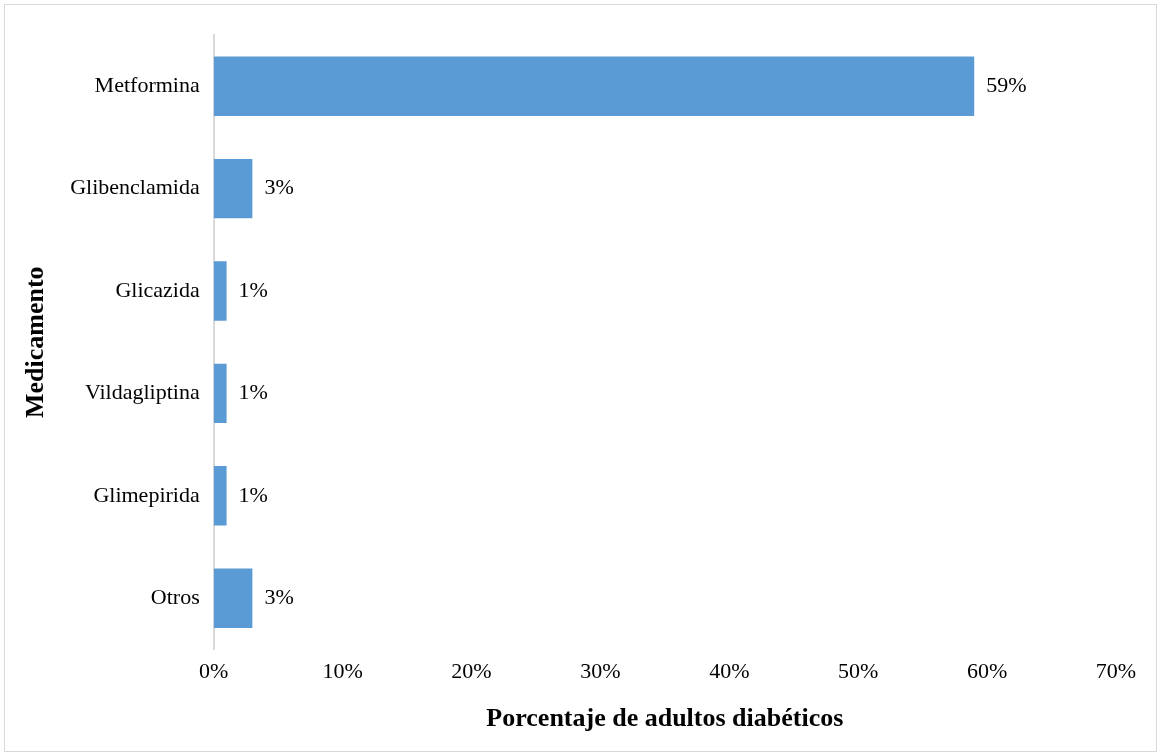 The height and width of the screenshot is (756, 1161). Describe the element at coordinates (987, 671) in the screenshot. I see `x-tick-label: 60%` at that location.